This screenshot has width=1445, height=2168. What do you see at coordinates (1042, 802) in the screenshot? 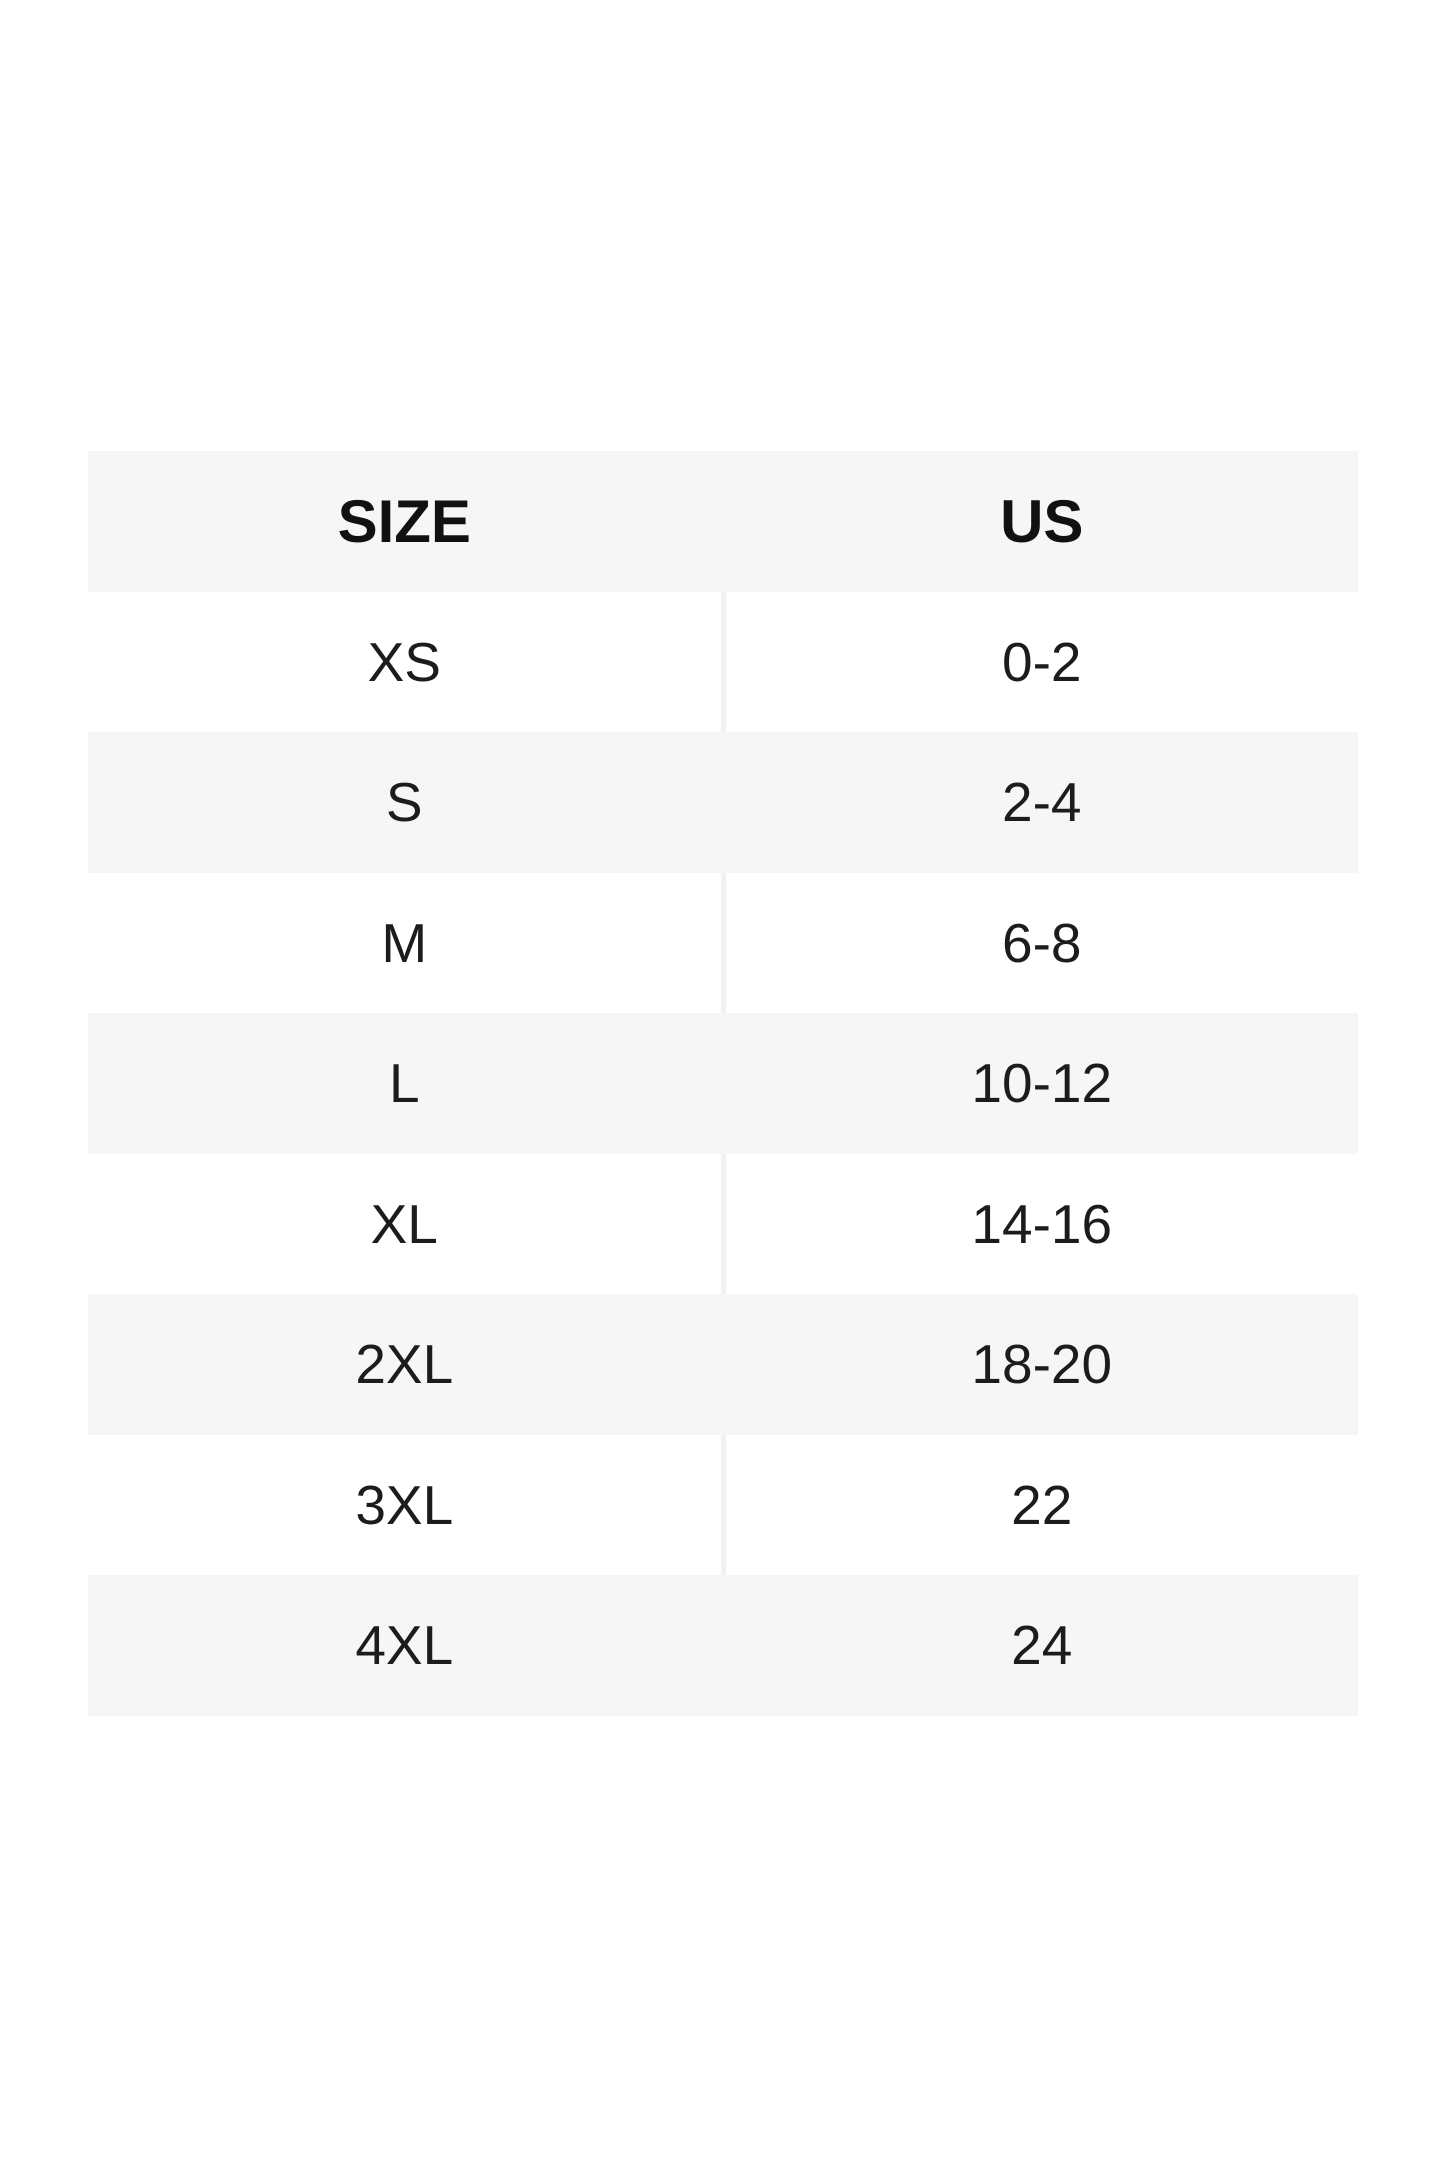
I see `us-value: 2-4` at bounding box center [1042, 802].